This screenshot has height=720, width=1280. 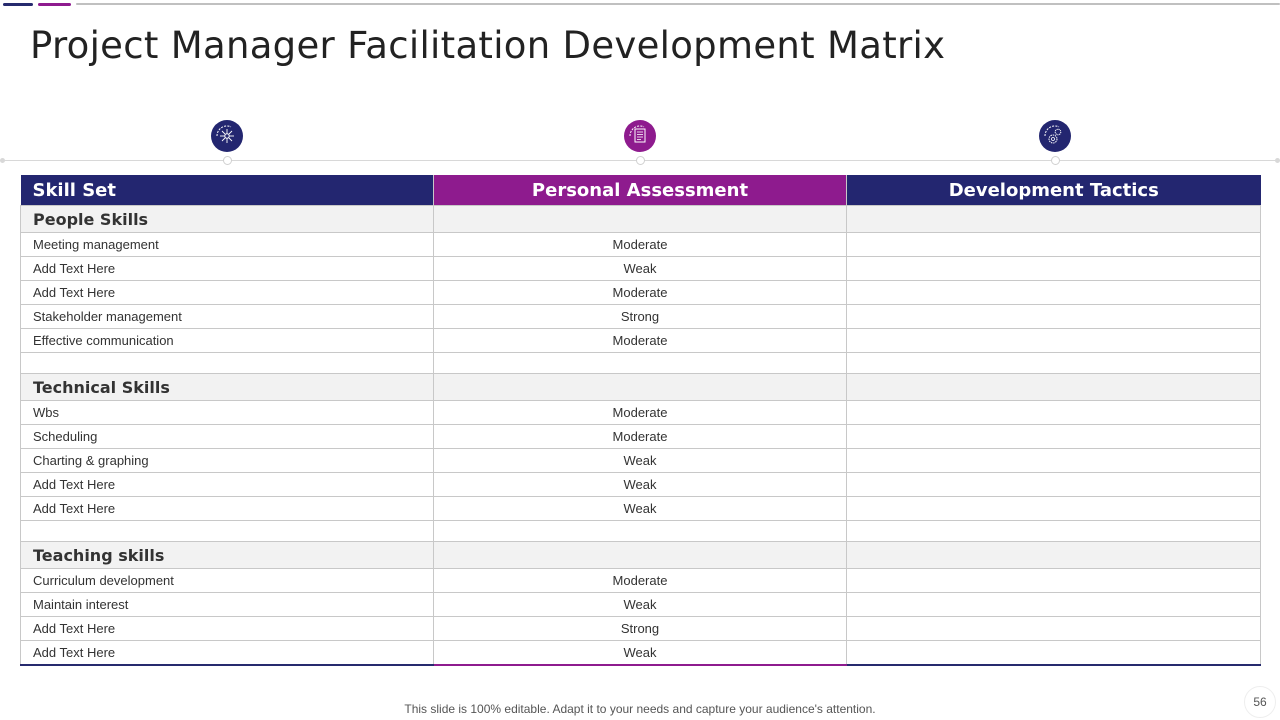 I want to click on table-row: Meeting management Moderate, so click(x=640, y=244).